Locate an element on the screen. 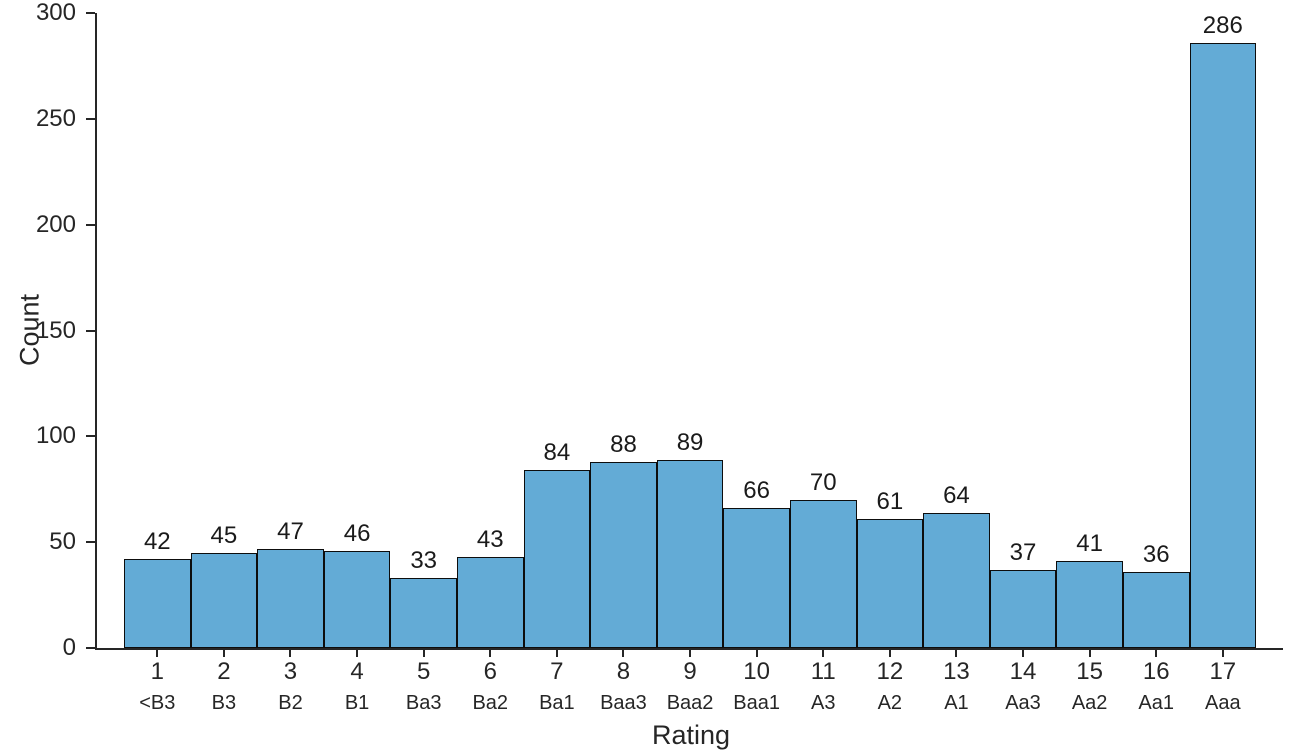  bar-value-label: 66 is located at coordinates (756, 491).